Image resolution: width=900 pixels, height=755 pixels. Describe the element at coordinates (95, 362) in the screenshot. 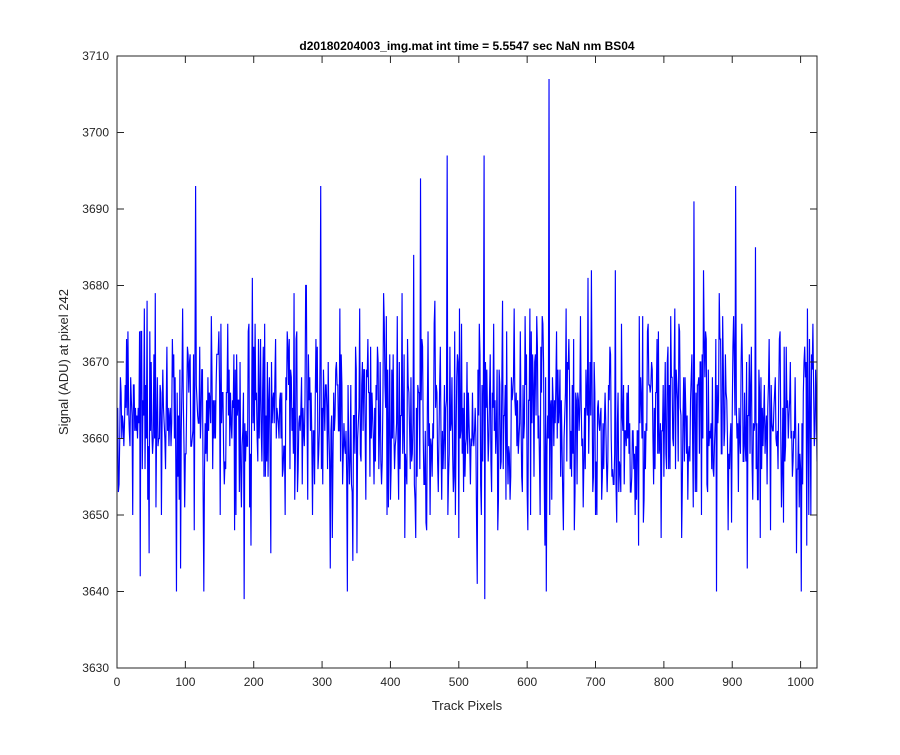

I see `y-tick-label: 3670` at that location.